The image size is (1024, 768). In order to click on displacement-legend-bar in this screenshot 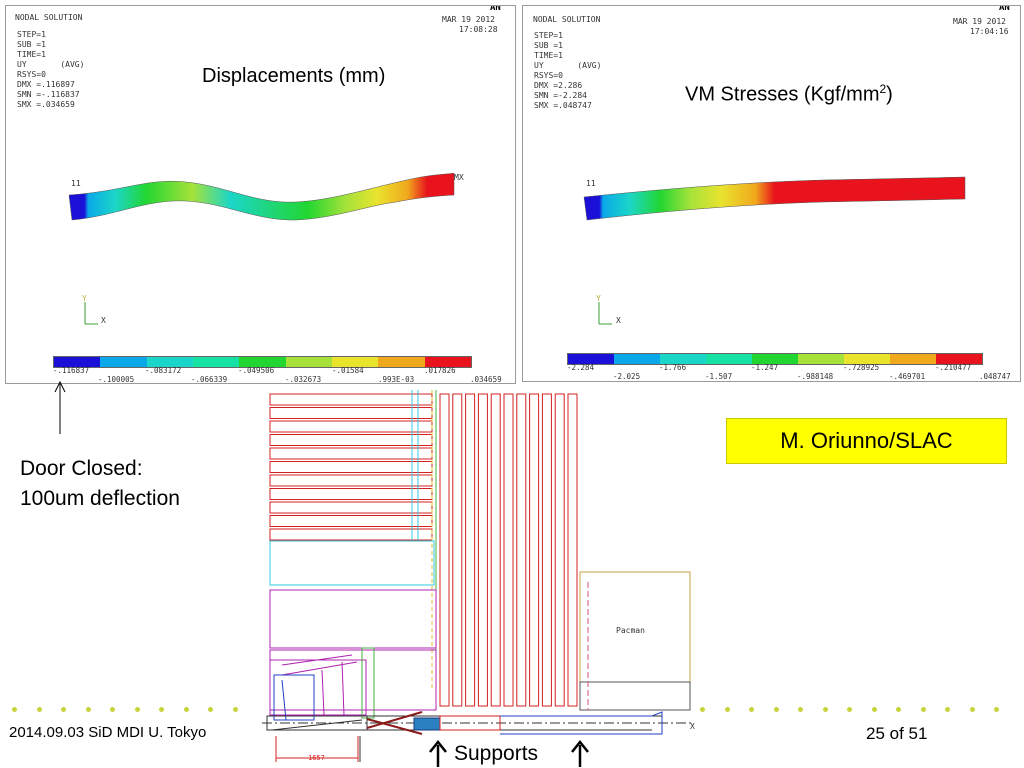, I will do `click(262, 362)`.